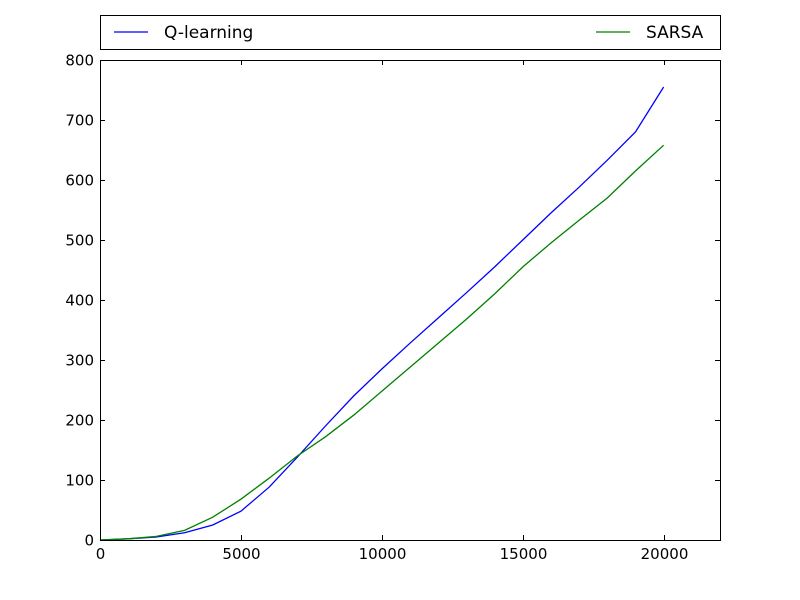 This screenshot has width=800, height=600. What do you see at coordinates (665, 554) in the screenshot?
I see `x-tick-label: 20000` at bounding box center [665, 554].